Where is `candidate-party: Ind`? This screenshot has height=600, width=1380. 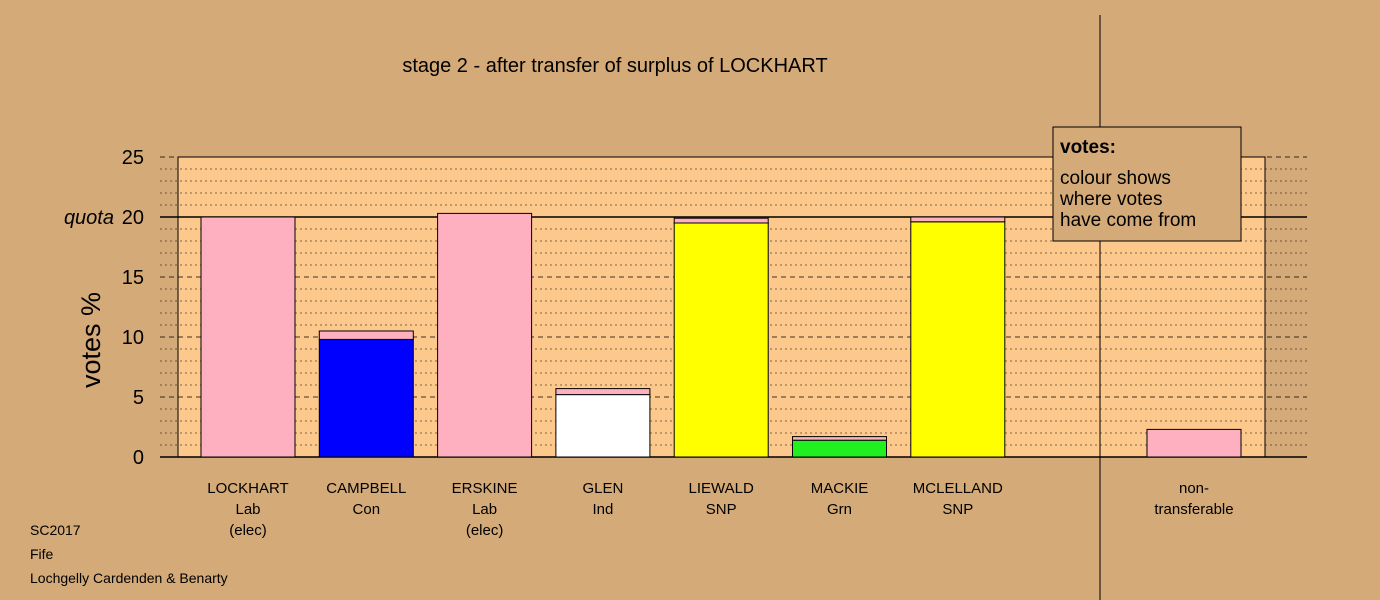
candidate-party: Ind is located at coordinates (602, 509).